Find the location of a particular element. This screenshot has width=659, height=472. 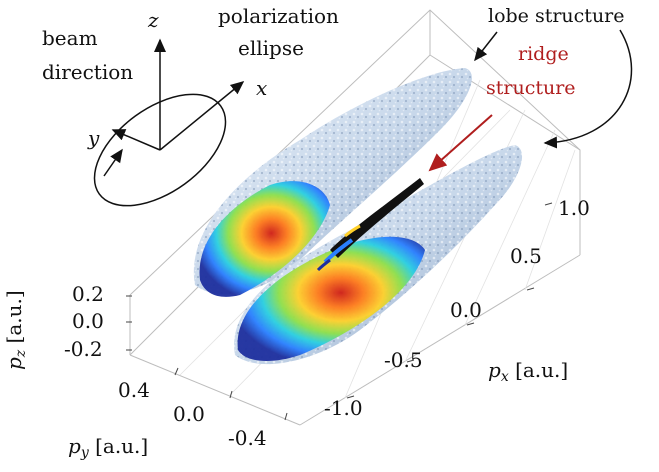

ridge-label-line1: ridge is located at coordinates (543, 54).